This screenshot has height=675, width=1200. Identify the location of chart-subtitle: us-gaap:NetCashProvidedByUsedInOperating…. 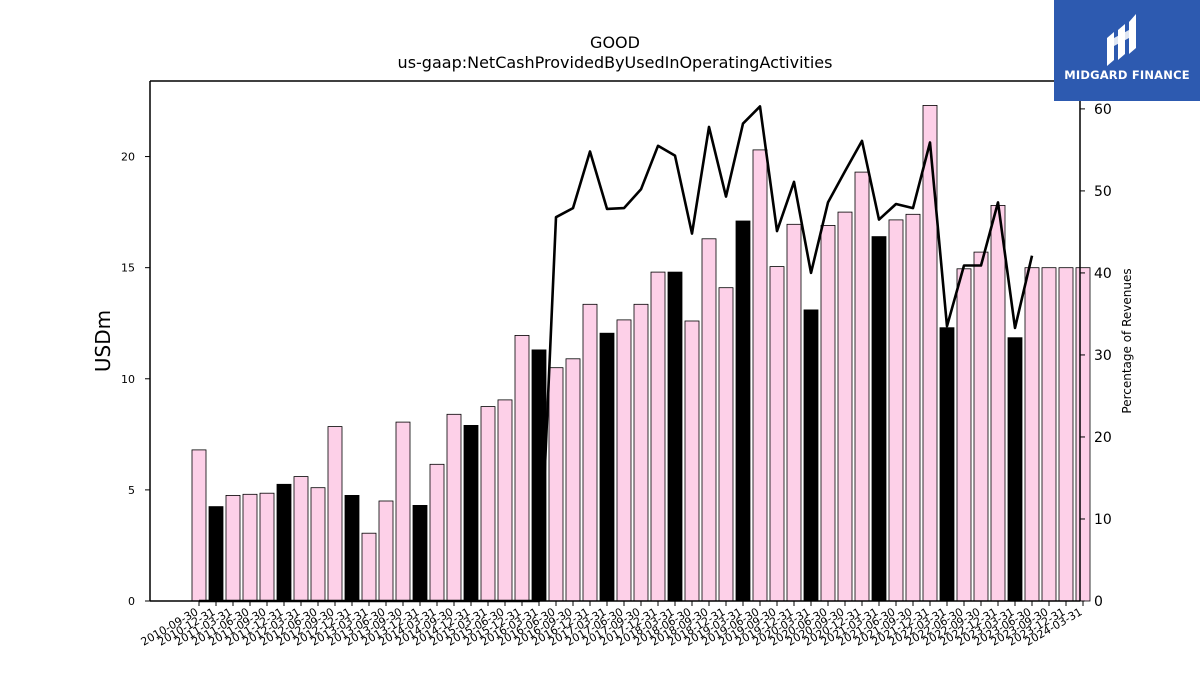
(615, 62).